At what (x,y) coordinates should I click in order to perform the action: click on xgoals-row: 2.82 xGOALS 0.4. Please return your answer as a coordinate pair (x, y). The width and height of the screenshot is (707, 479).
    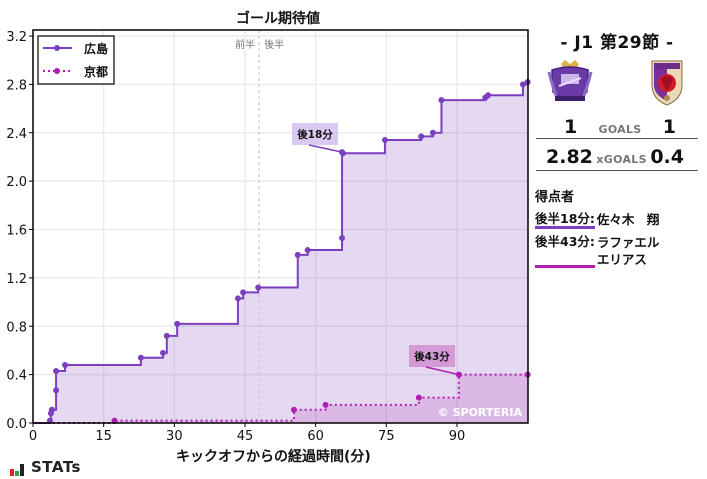
    Looking at the image, I should click on (617, 158).